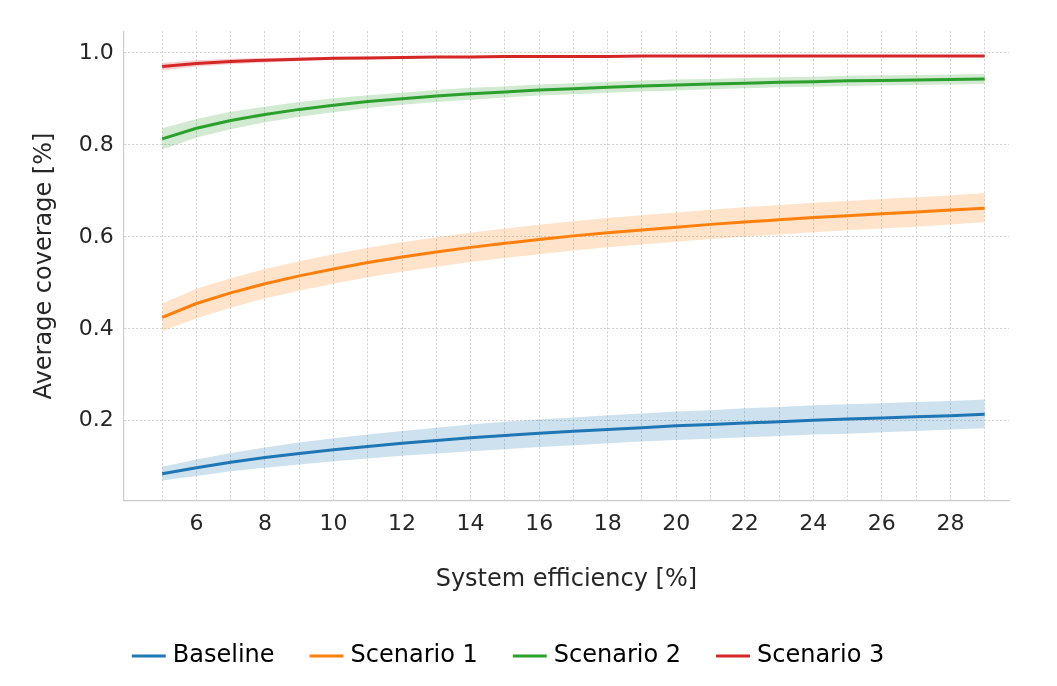  What do you see at coordinates (744, 522) in the screenshot?
I see `x-tick-label: 22` at bounding box center [744, 522].